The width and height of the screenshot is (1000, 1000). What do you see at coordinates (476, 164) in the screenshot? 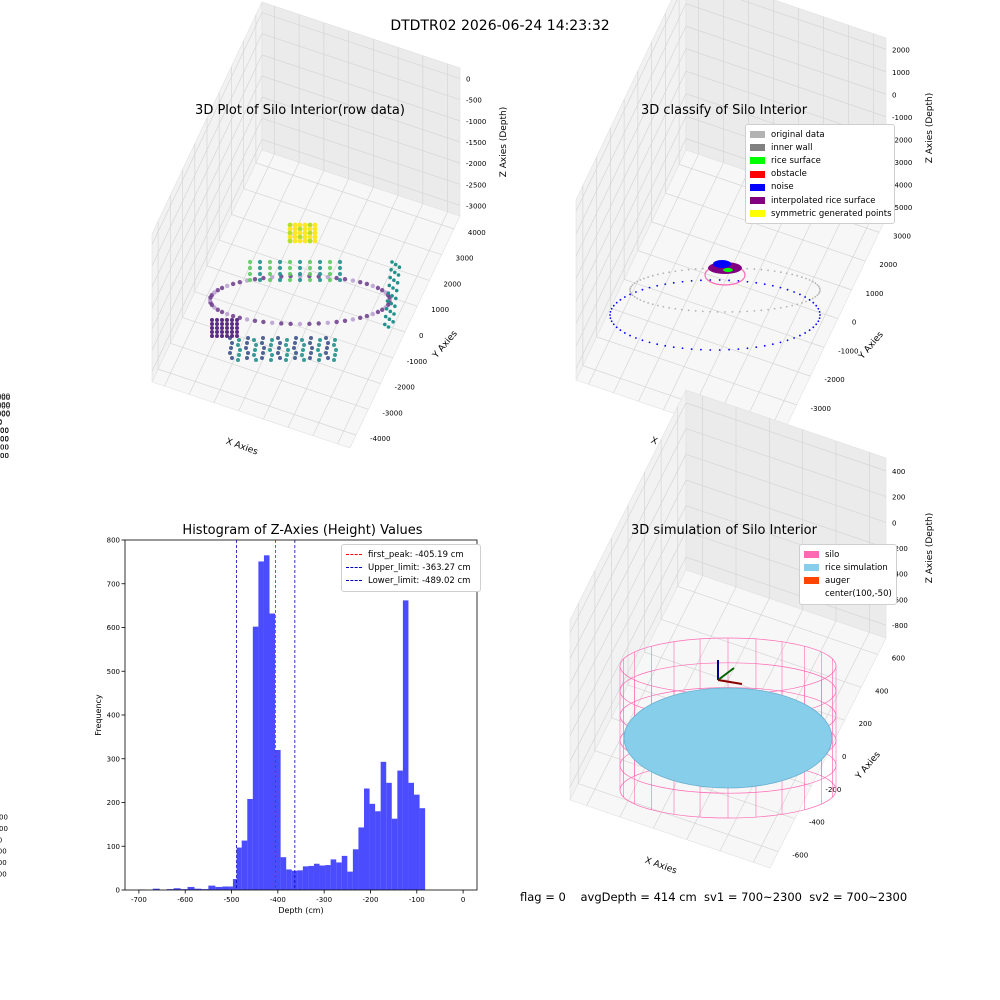
I see `raw-ztick-label: -2000` at bounding box center [476, 164].